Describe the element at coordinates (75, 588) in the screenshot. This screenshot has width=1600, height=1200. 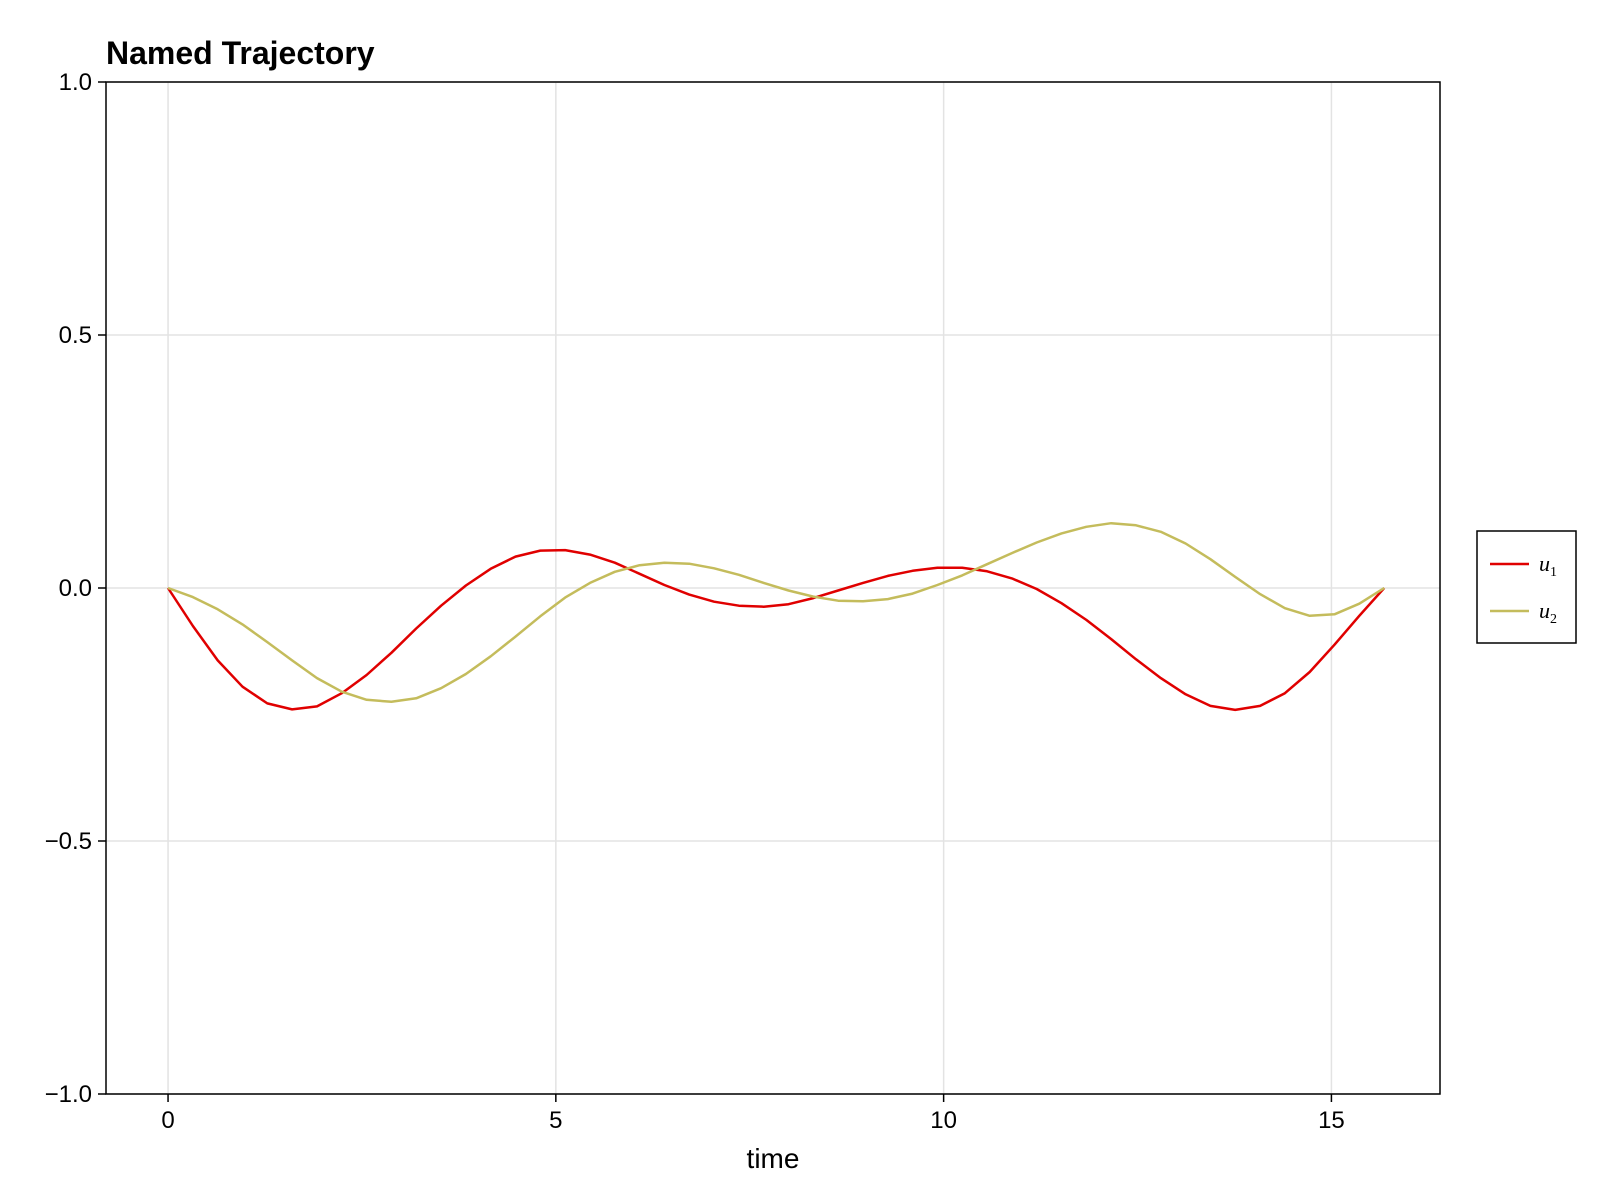
I see `y-tick-label-2: 0.0` at that location.